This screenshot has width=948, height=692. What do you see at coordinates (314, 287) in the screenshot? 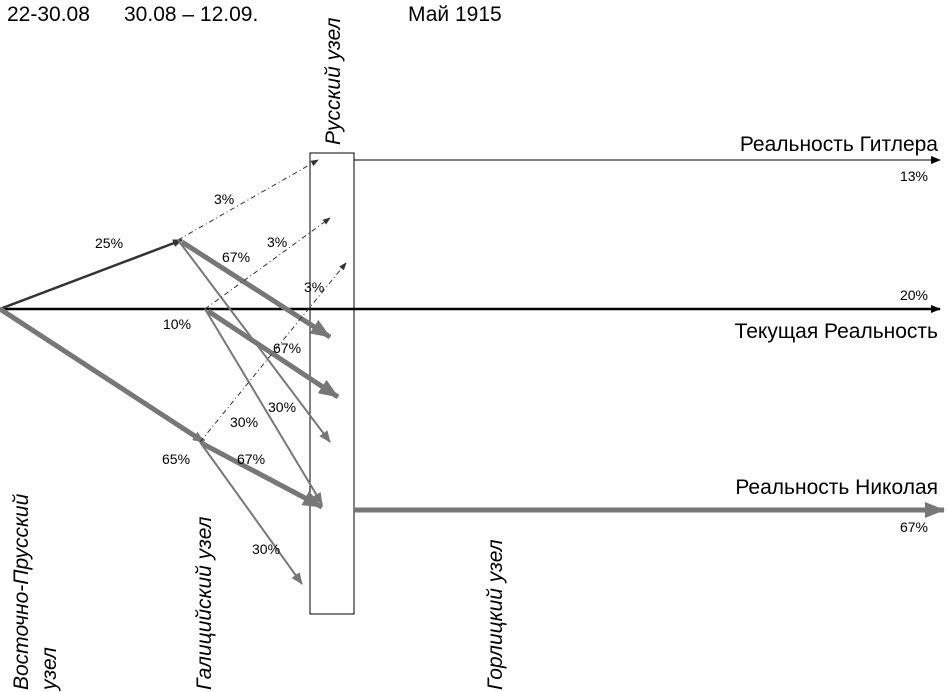
I see `edge-label-upper-mid-dotted: 3%` at bounding box center [314, 287].